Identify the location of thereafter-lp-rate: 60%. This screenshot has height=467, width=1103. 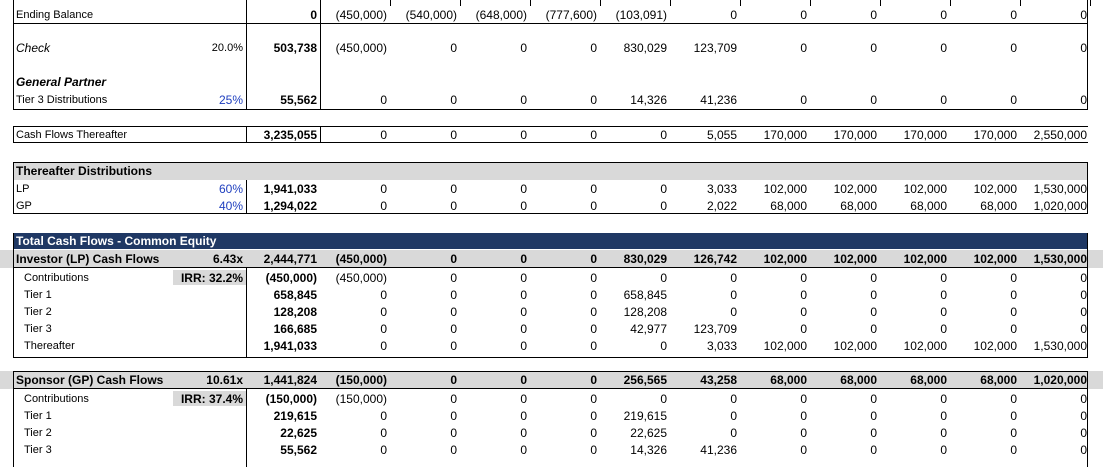
(230, 188).